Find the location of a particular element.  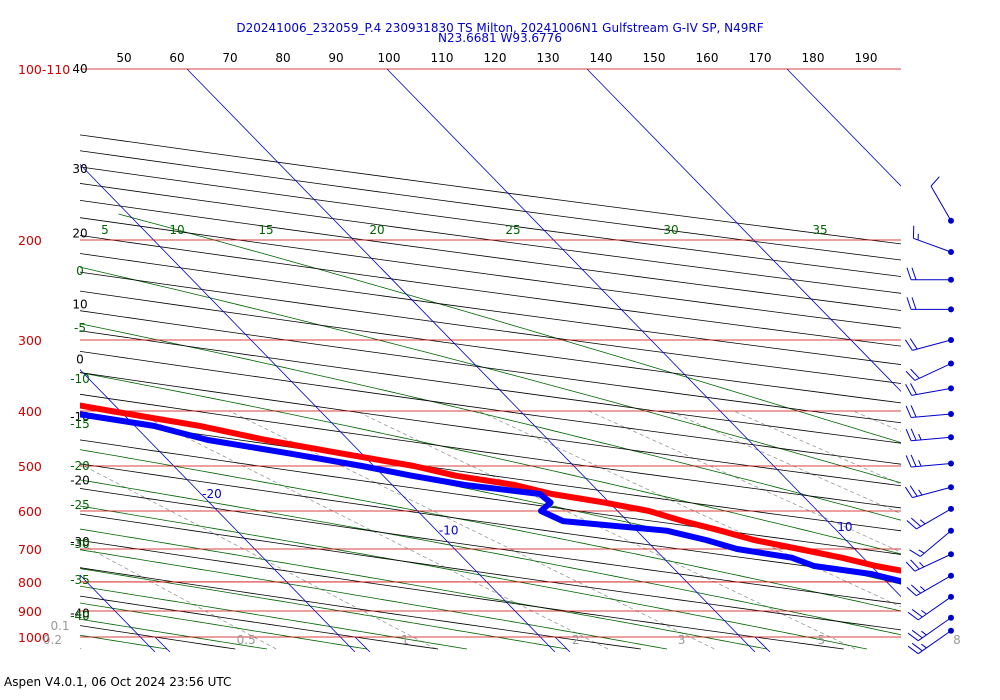

isotherm-label: 10 is located at coordinates (844, 527).